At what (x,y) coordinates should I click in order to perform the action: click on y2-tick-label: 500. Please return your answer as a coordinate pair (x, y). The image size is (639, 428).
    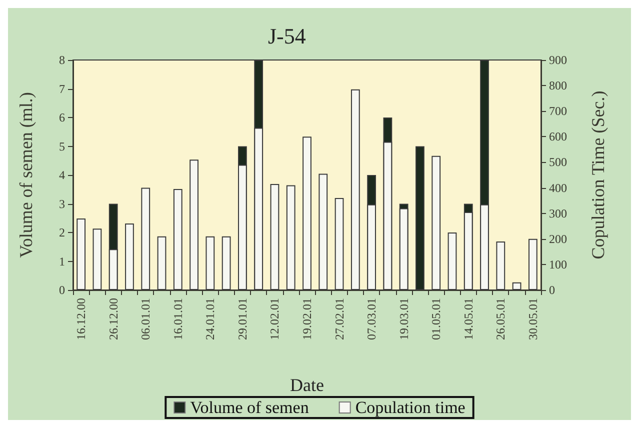
    Looking at the image, I should click on (558, 162).